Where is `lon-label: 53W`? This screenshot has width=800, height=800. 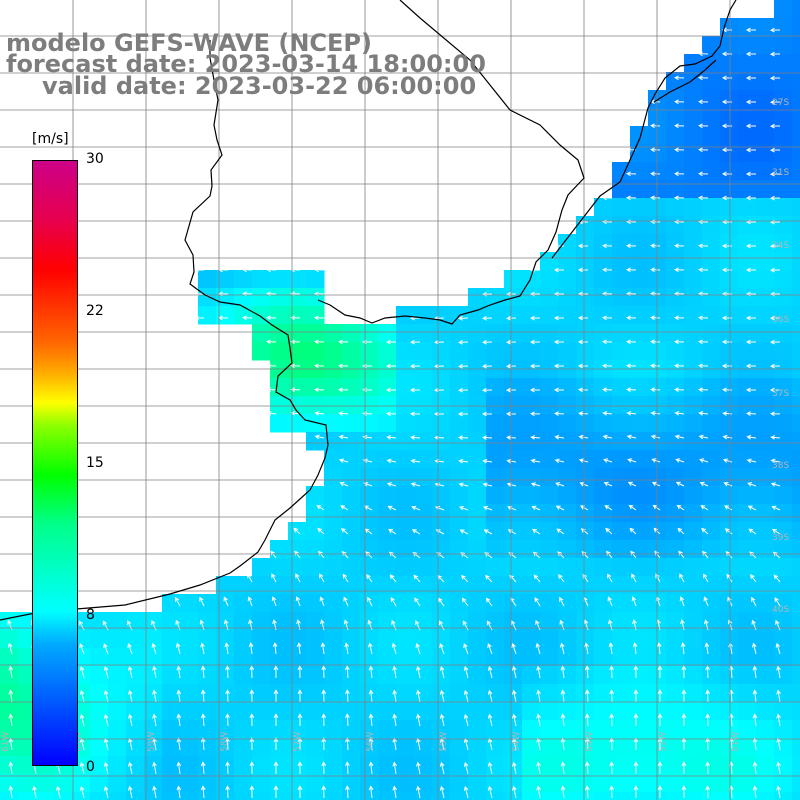
lon-label: 53W is located at coordinates (590, 742).